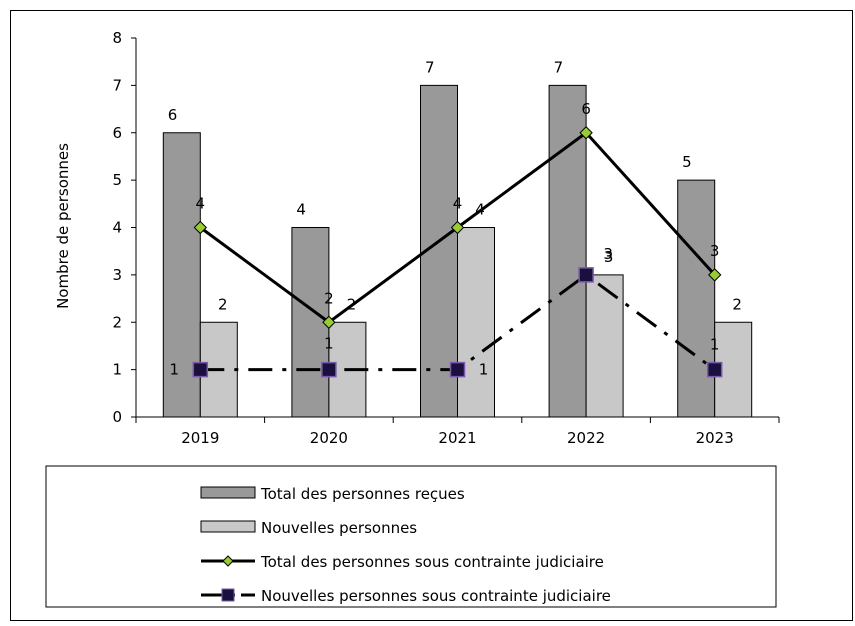 The width and height of the screenshot is (855, 626). What do you see at coordinates (117, 38) in the screenshot?
I see `y-tick-label: 8` at bounding box center [117, 38].